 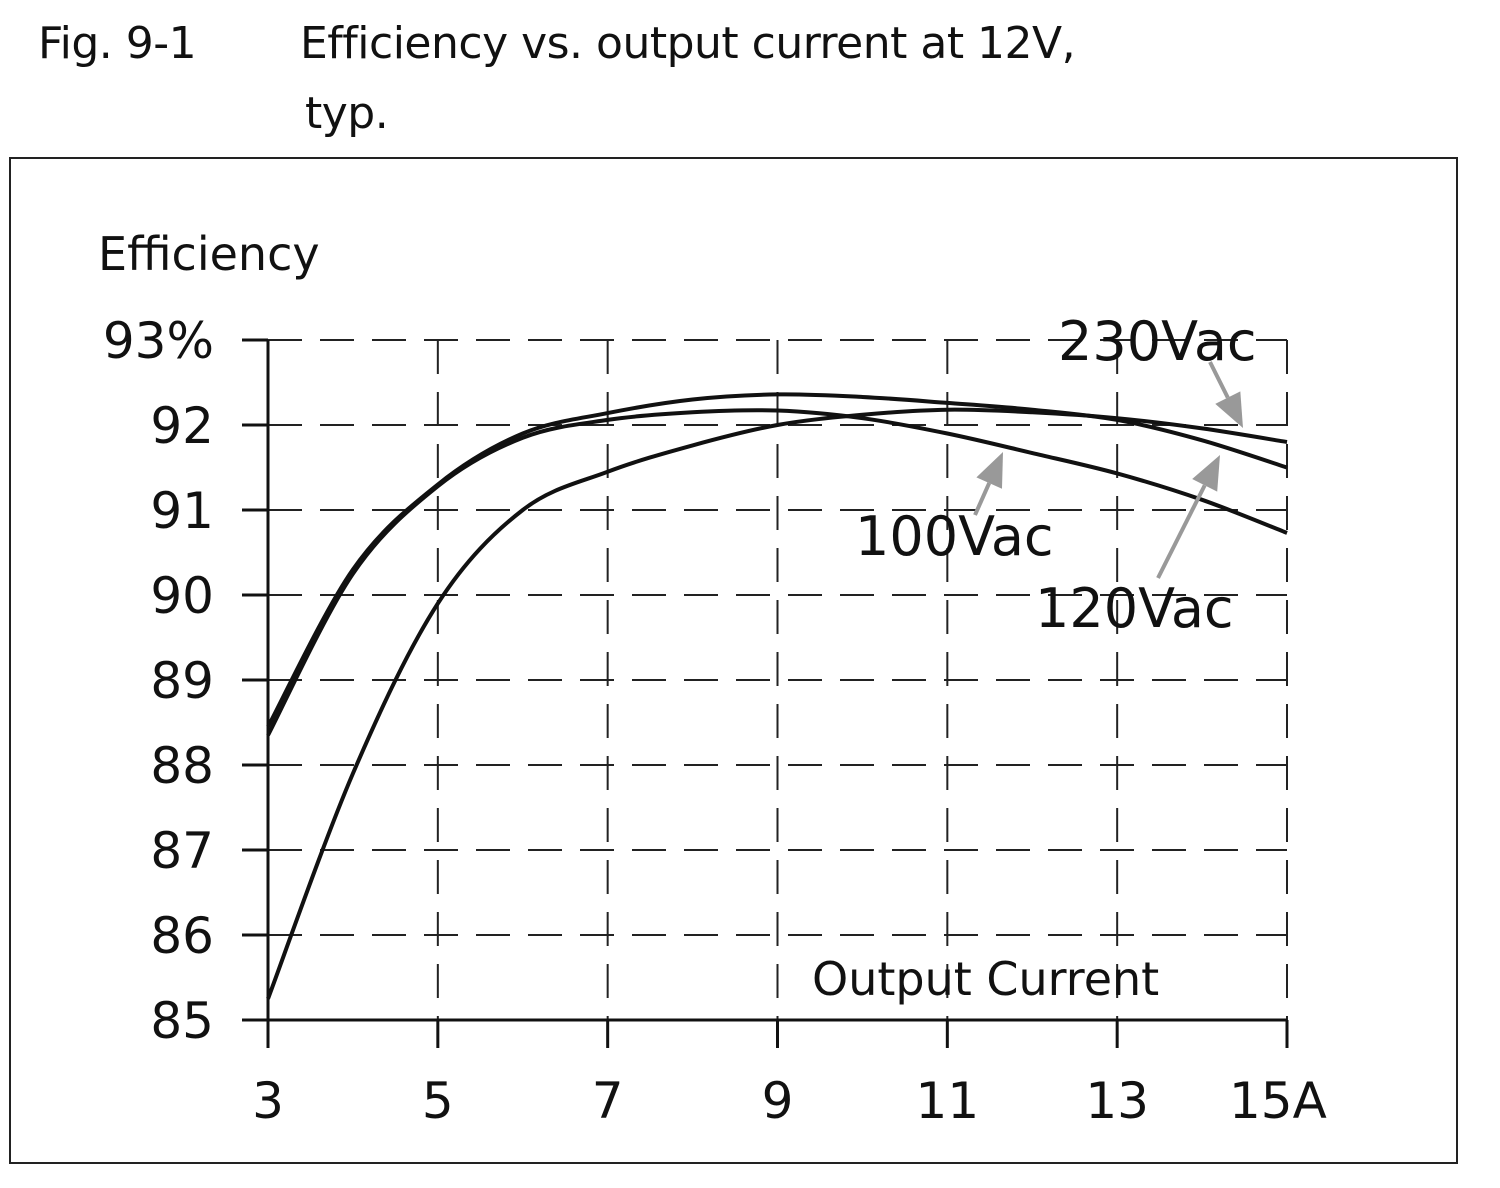 What do you see at coordinates (182, 681) in the screenshot?
I see `y-tick-label: 89` at bounding box center [182, 681].